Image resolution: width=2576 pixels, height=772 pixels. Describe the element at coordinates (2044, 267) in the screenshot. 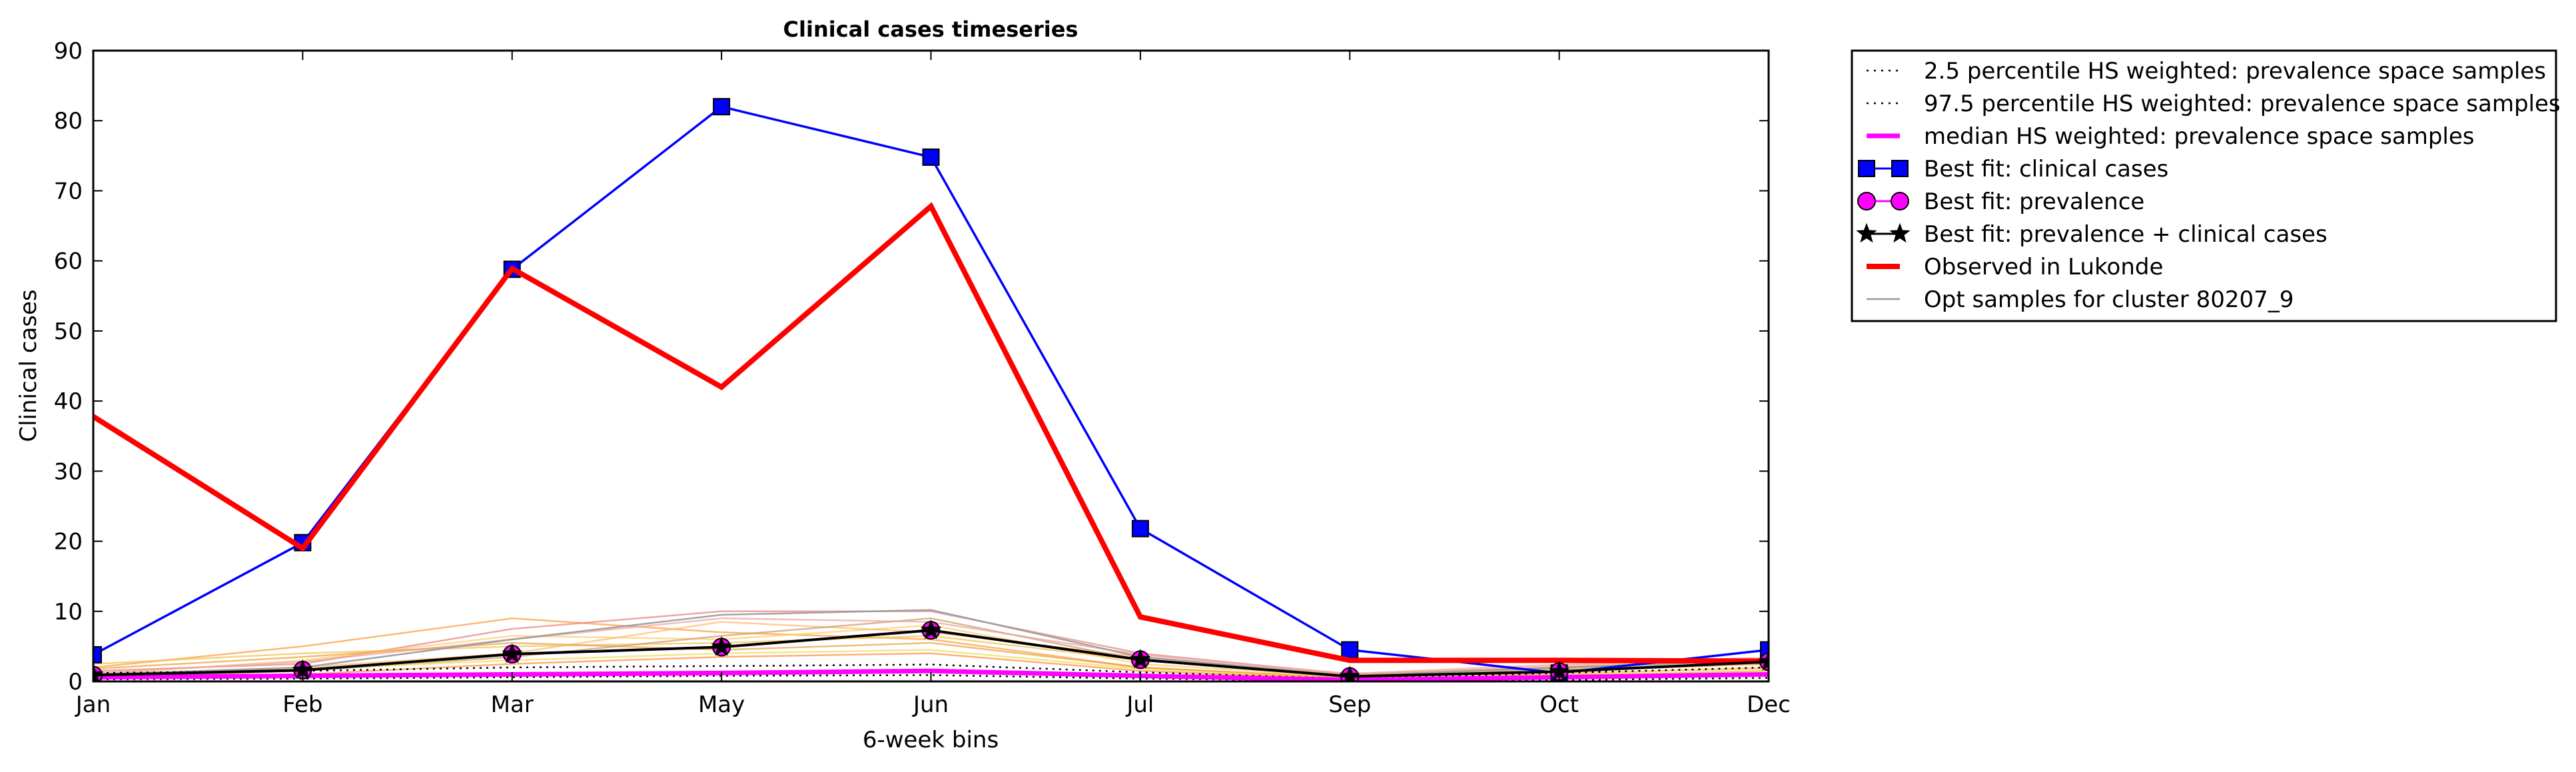

I see `legend-label: Observed in Lukonde` at that location.